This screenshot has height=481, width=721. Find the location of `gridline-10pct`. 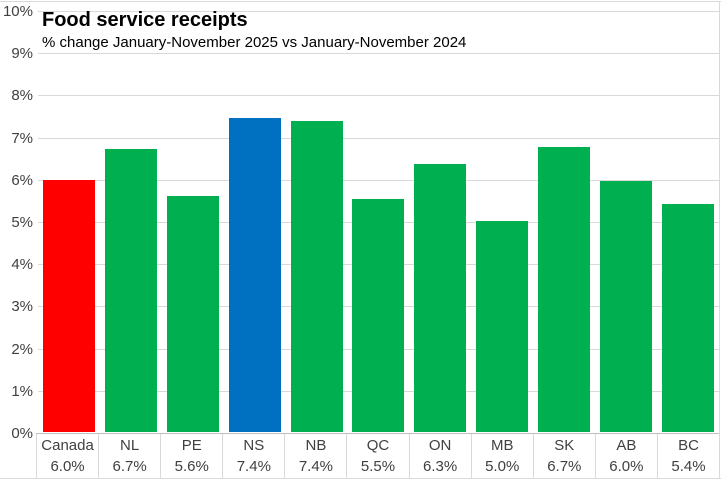

gridline-10pct is located at coordinates (378, 11).